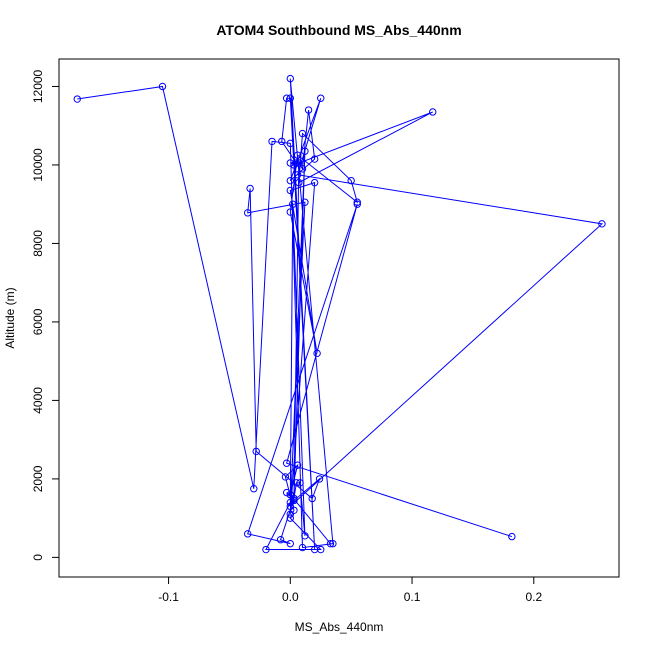 The height and width of the screenshot is (650, 650). Describe the element at coordinates (533, 597) in the screenshot. I see `x-tick-label: 0.2` at that location.